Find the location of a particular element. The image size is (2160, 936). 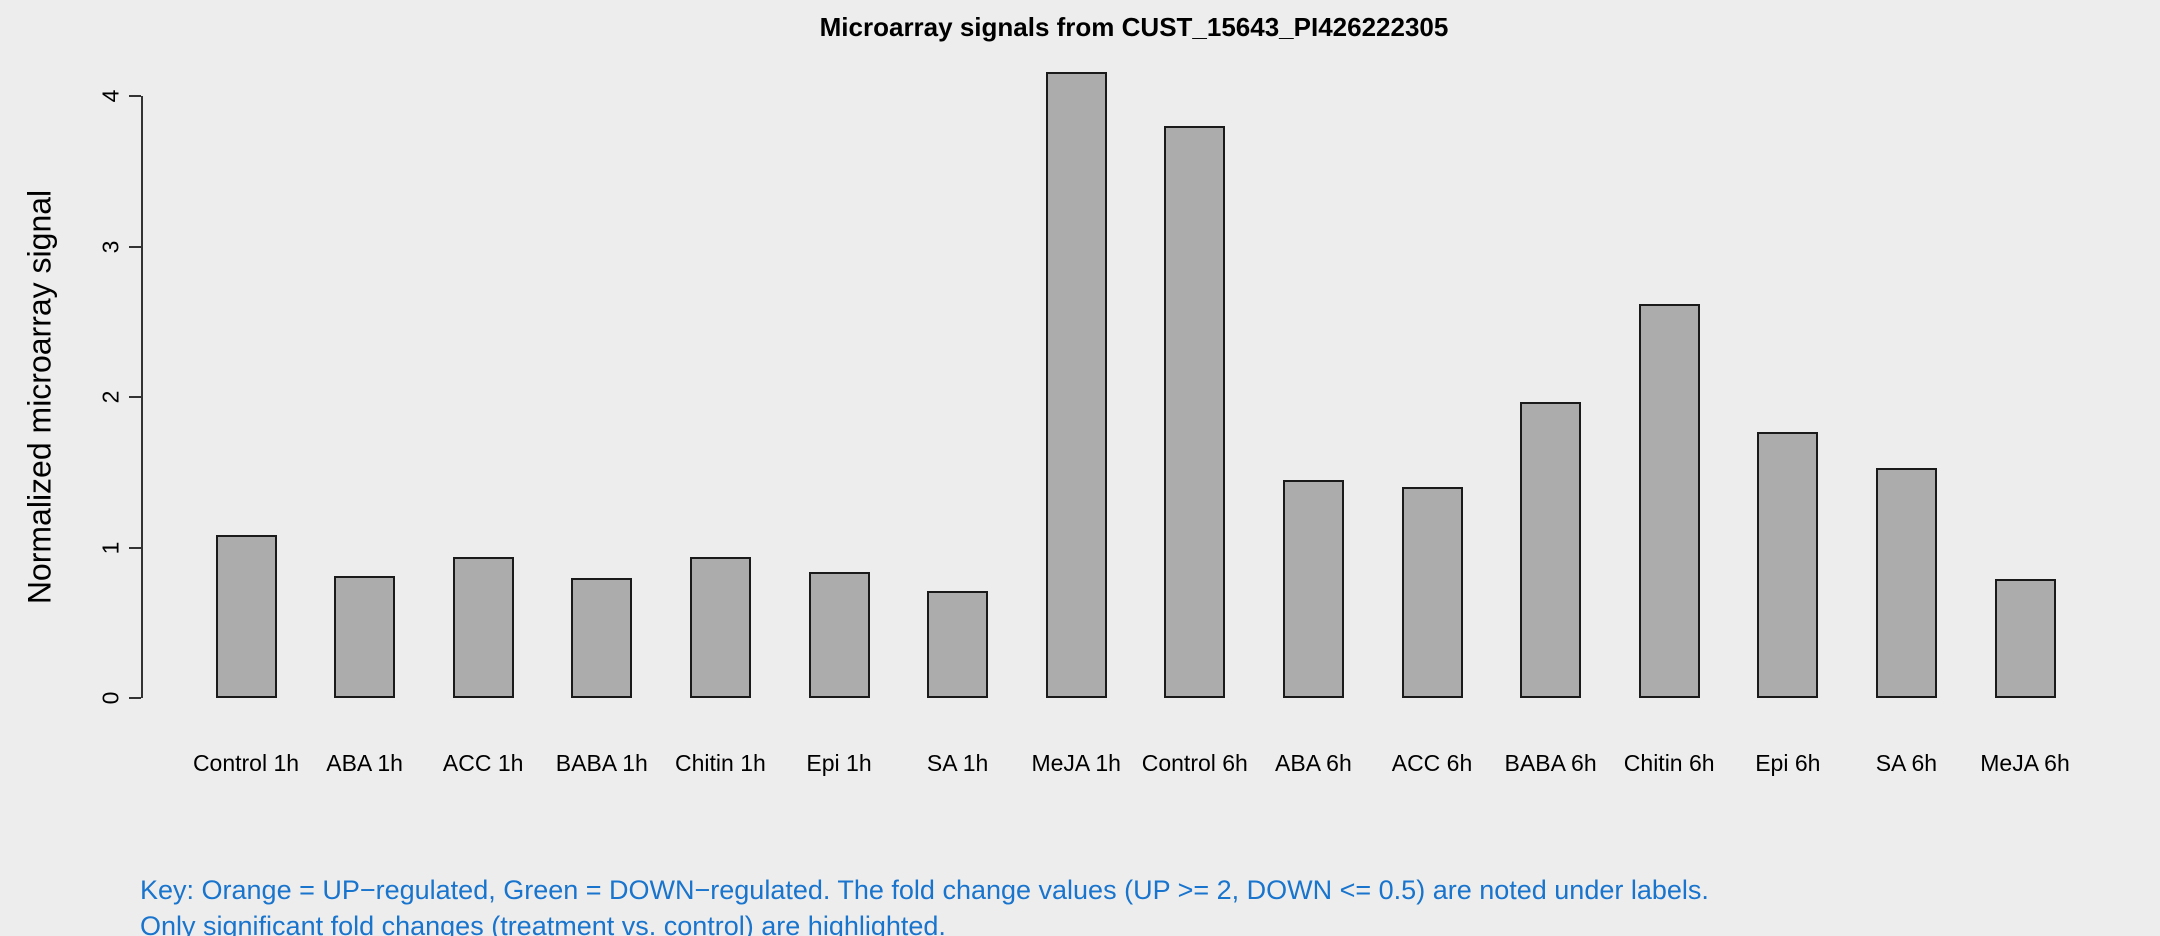

x-axis-category-label: ACC 6h is located at coordinates (1432, 763).